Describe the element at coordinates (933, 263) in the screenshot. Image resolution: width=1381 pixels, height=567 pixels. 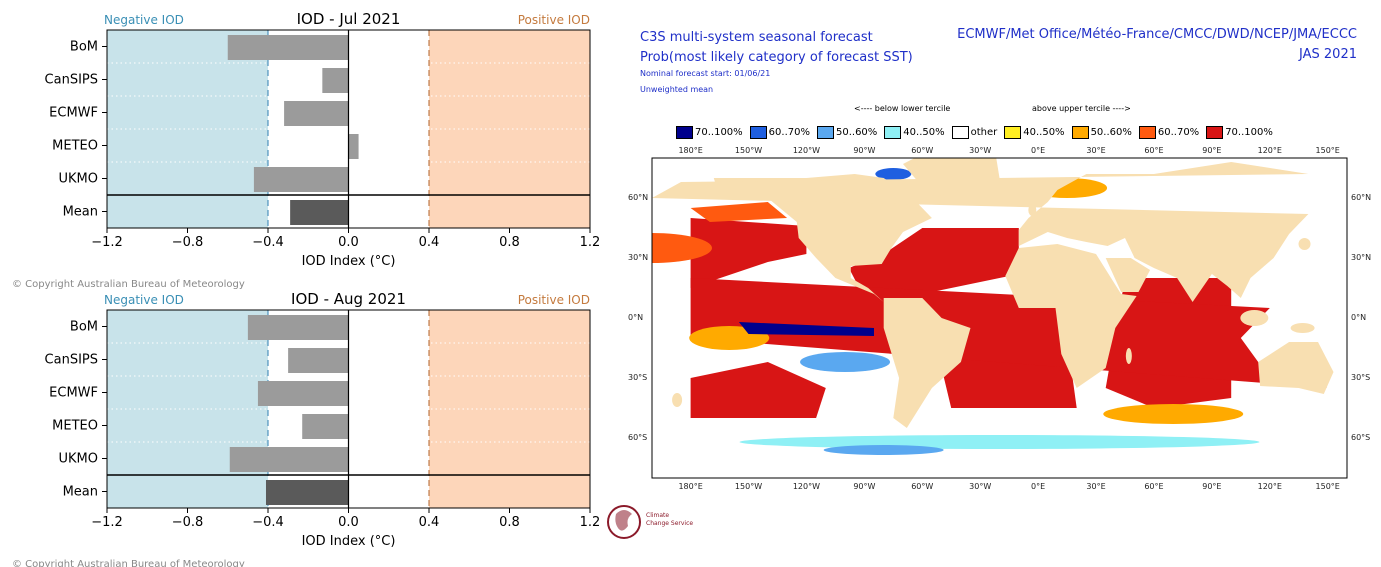
I see `warm-natlantic` at that location.